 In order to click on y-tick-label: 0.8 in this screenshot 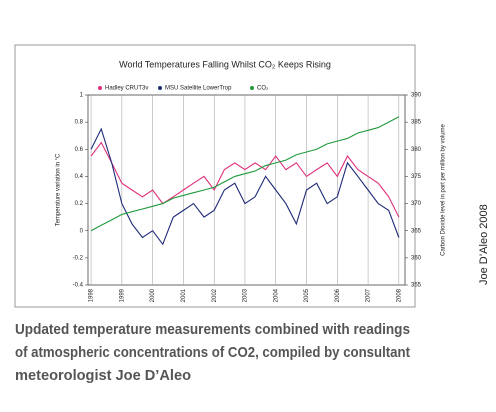, I will do `click(79, 123)`.